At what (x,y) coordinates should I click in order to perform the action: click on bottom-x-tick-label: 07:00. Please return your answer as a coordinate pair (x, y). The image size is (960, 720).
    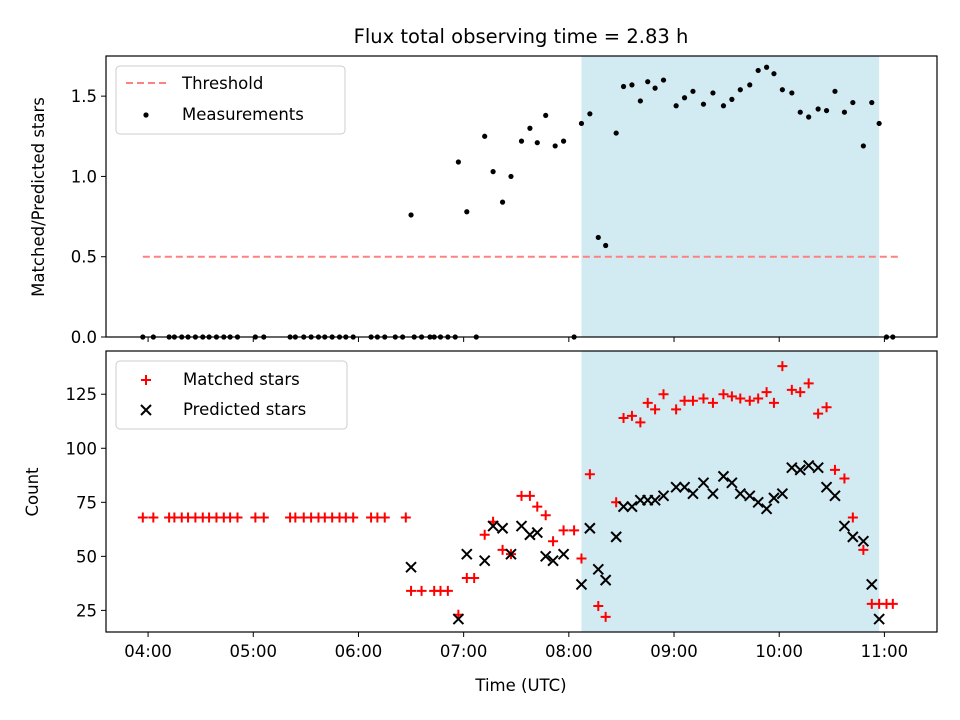
    Looking at the image, I should click on (464, 651).